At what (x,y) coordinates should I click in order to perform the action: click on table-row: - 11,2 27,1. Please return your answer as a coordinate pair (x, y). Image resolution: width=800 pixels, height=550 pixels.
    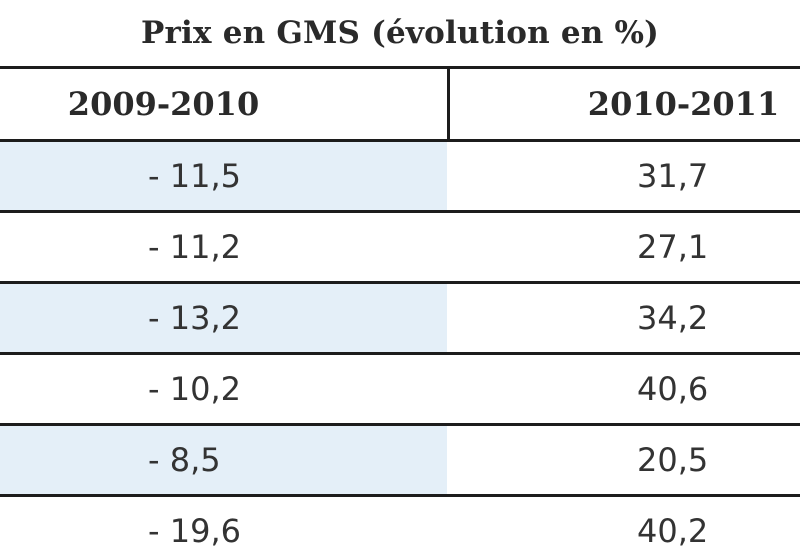
    Looking at the image, I should click on (400, 248).